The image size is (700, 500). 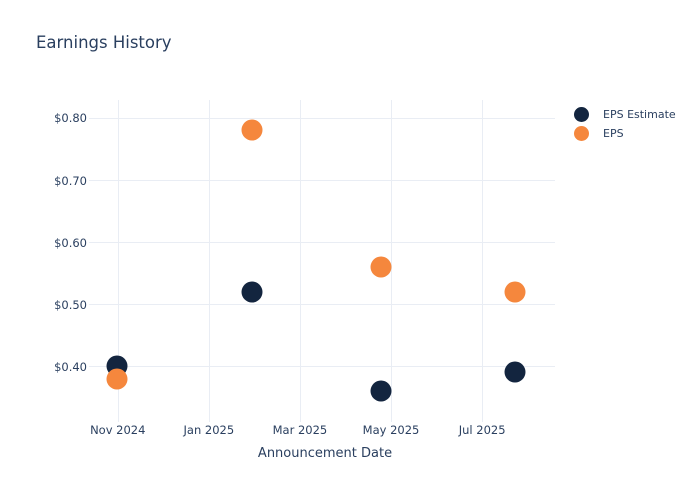 I want to click on y-tick-label: $0.50, so click(x=70, y=304).